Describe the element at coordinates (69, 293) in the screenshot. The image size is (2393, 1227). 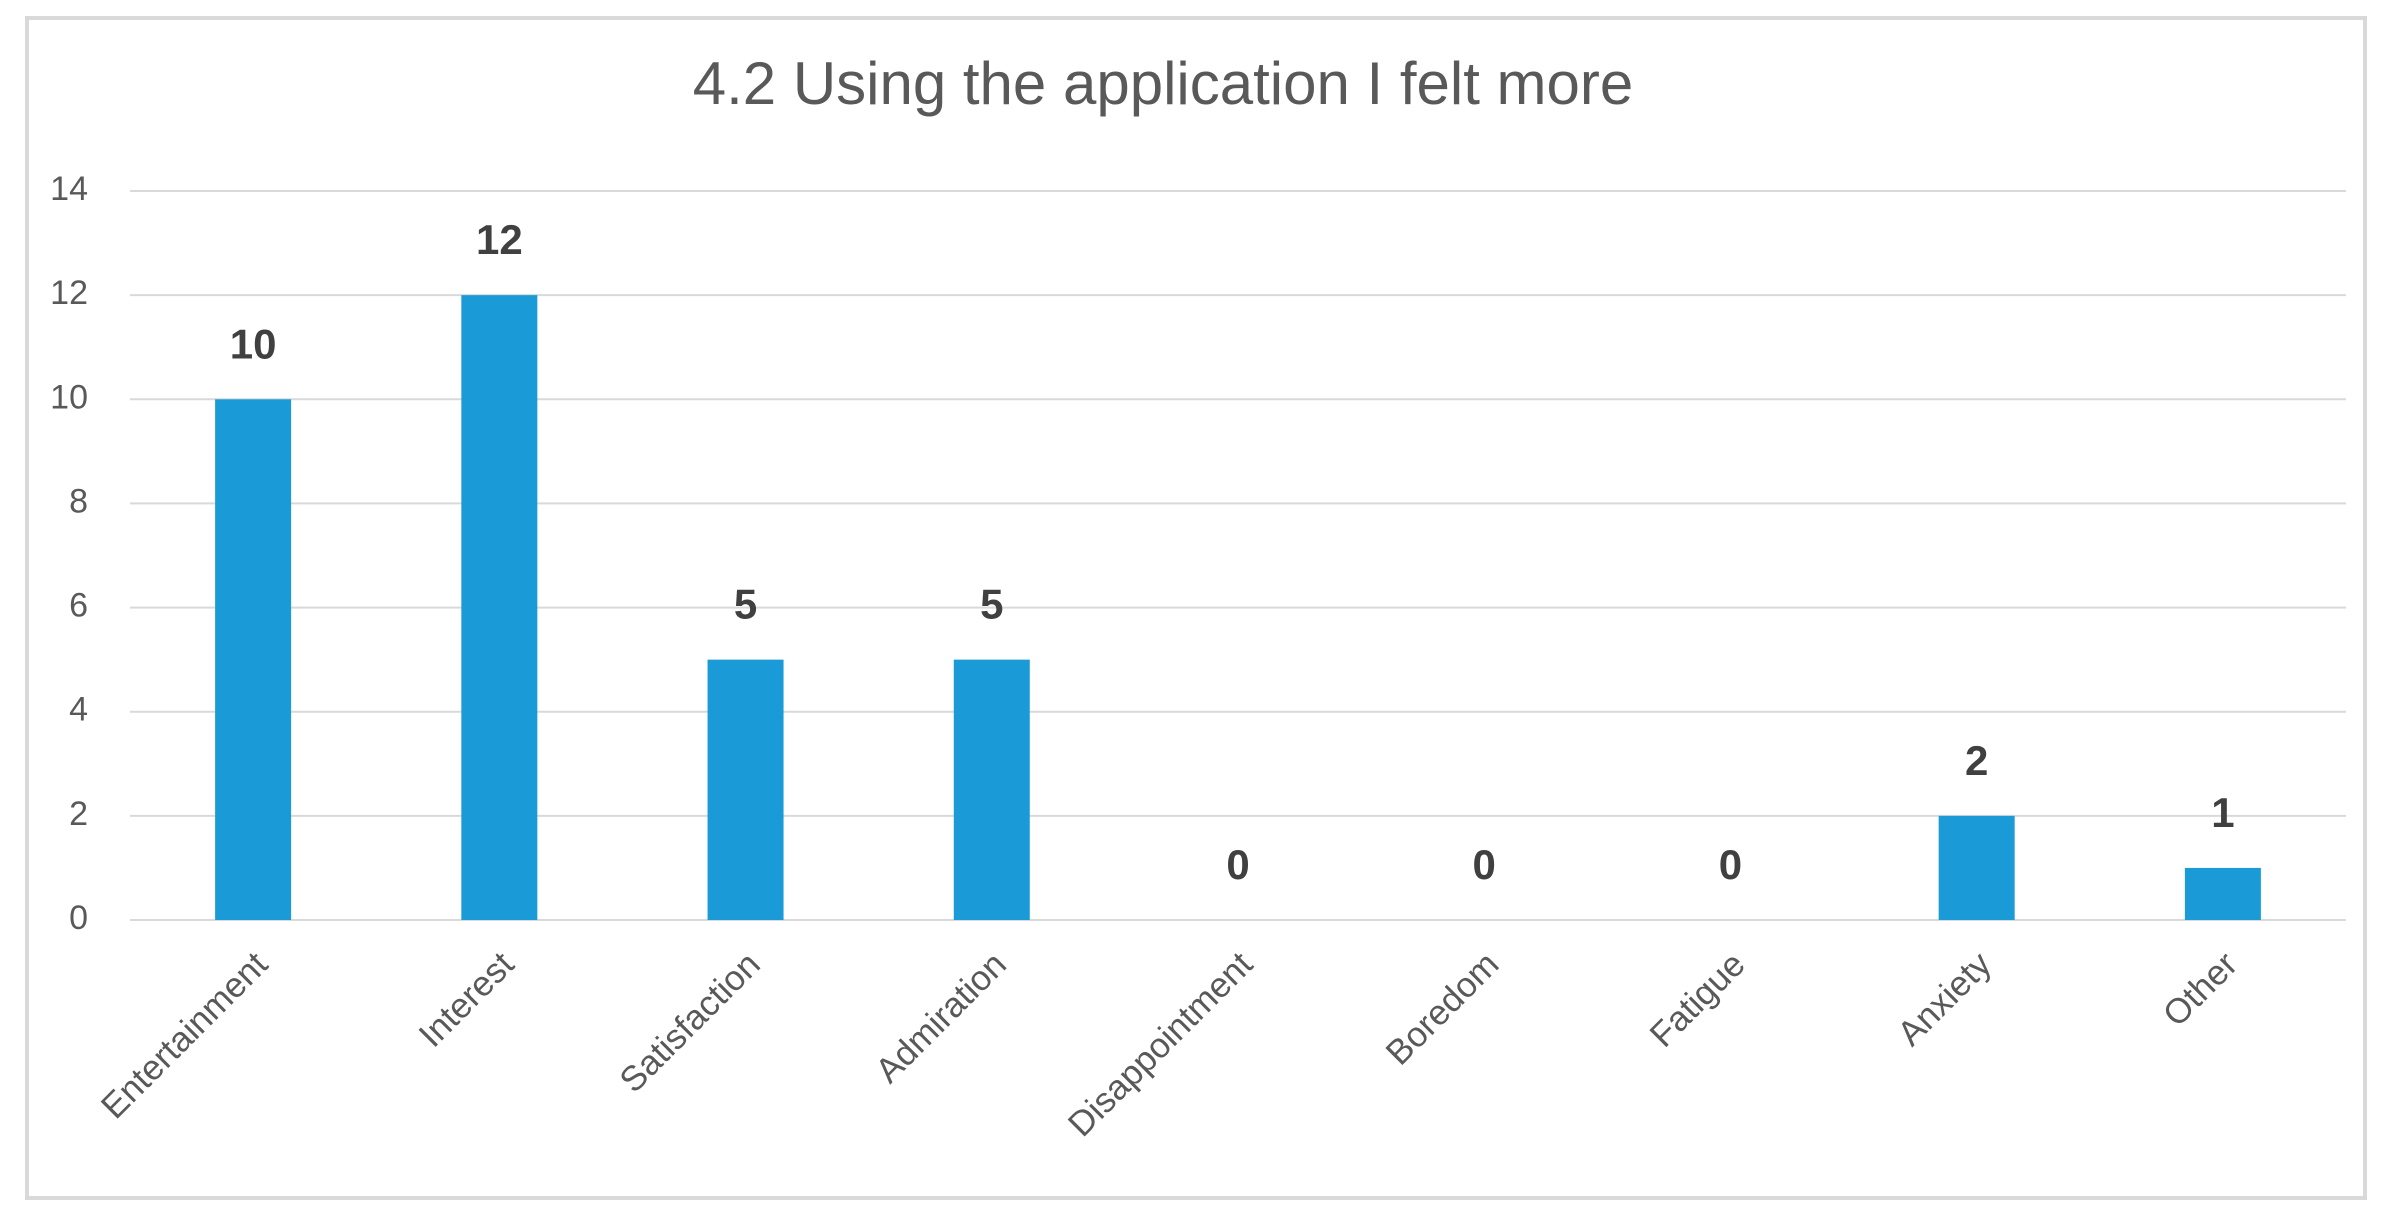
I see `y-tick-label: 12` at that location.